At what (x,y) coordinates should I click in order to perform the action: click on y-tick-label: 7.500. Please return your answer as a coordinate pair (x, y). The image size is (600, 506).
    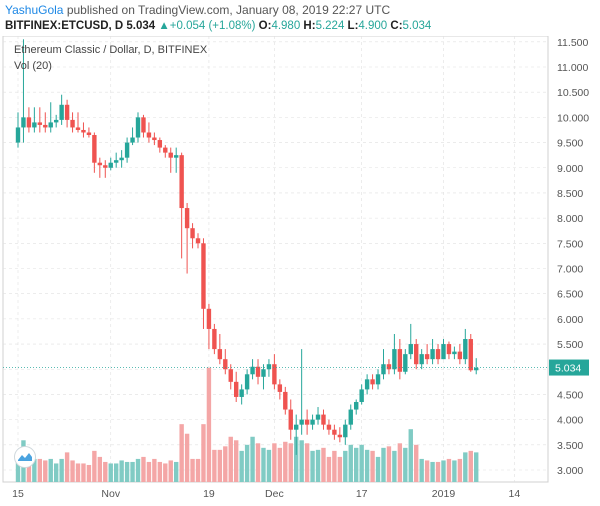
    Looking at the image, I should click on (570, 244).